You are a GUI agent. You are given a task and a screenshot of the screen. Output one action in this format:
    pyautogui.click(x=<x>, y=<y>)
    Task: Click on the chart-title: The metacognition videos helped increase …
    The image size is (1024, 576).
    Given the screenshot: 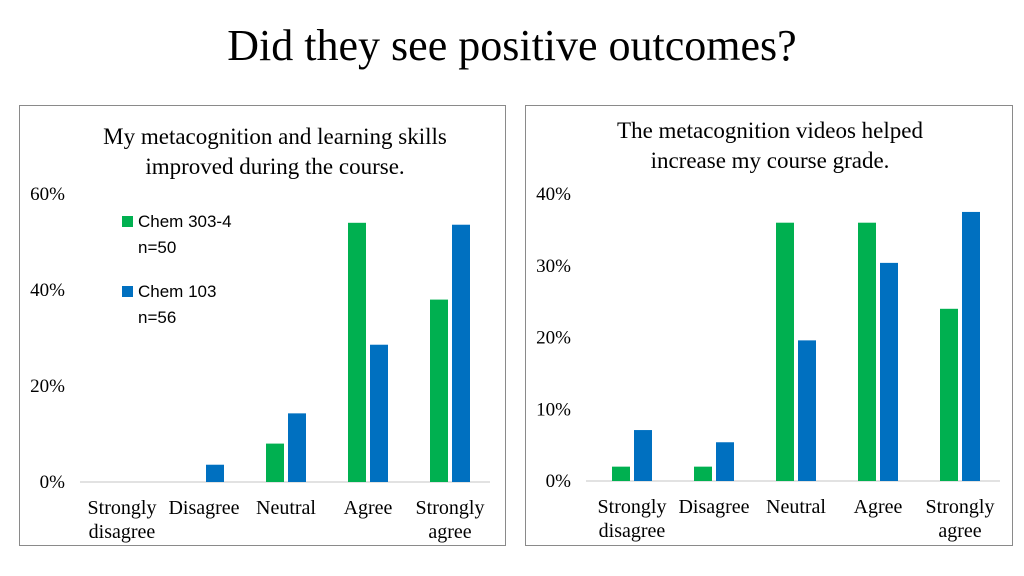 What is the action you would take?
    pyautogui.click(x=770, y=145)
    